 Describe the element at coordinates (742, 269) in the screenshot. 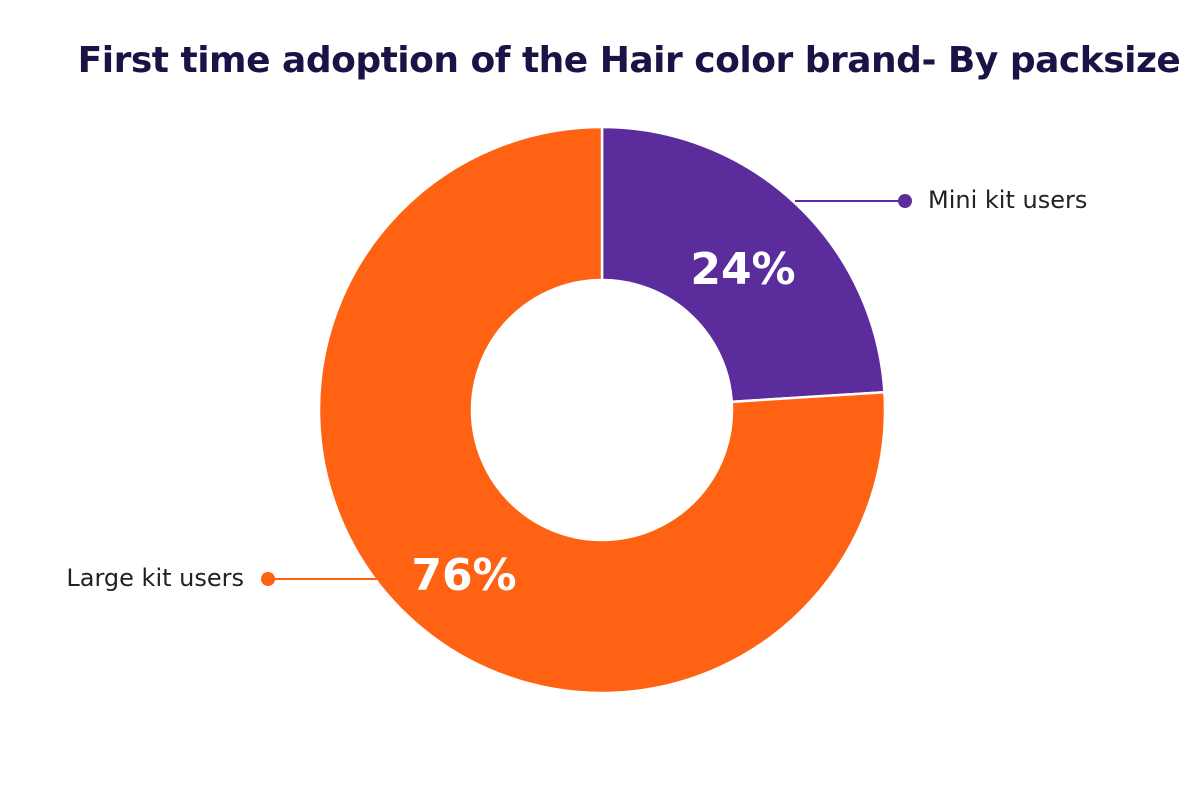

I see `value-label-mini-kit-users: 24%` at that location.